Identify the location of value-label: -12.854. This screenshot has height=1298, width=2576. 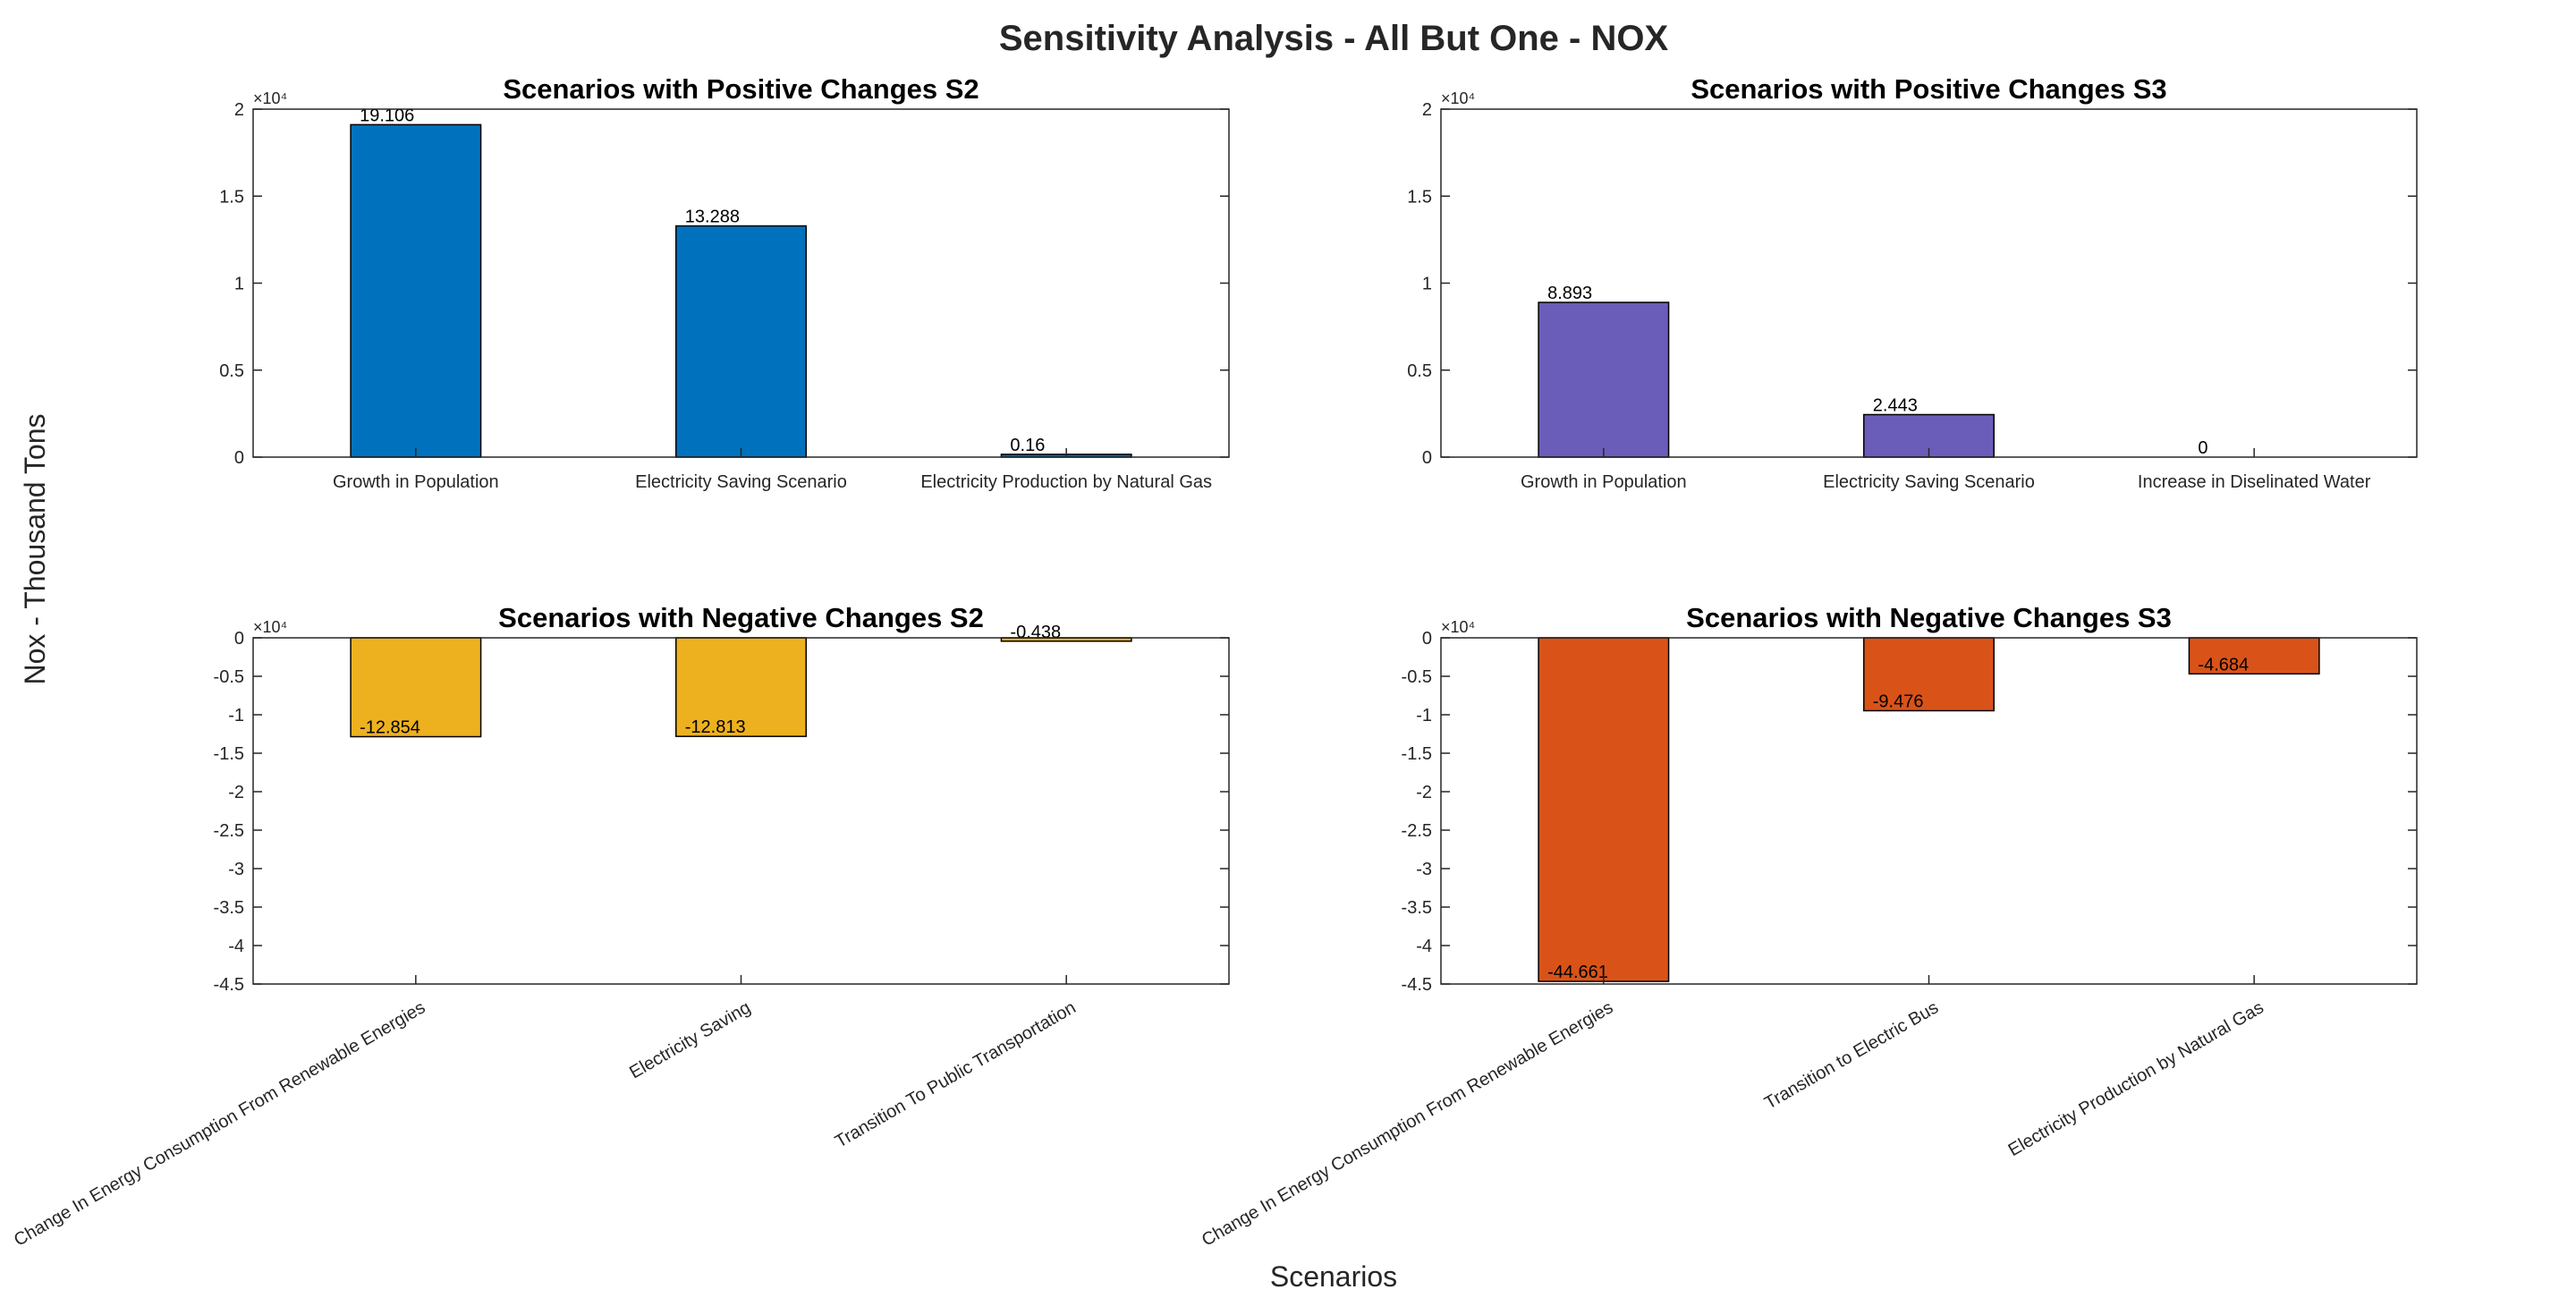
(390, 728).